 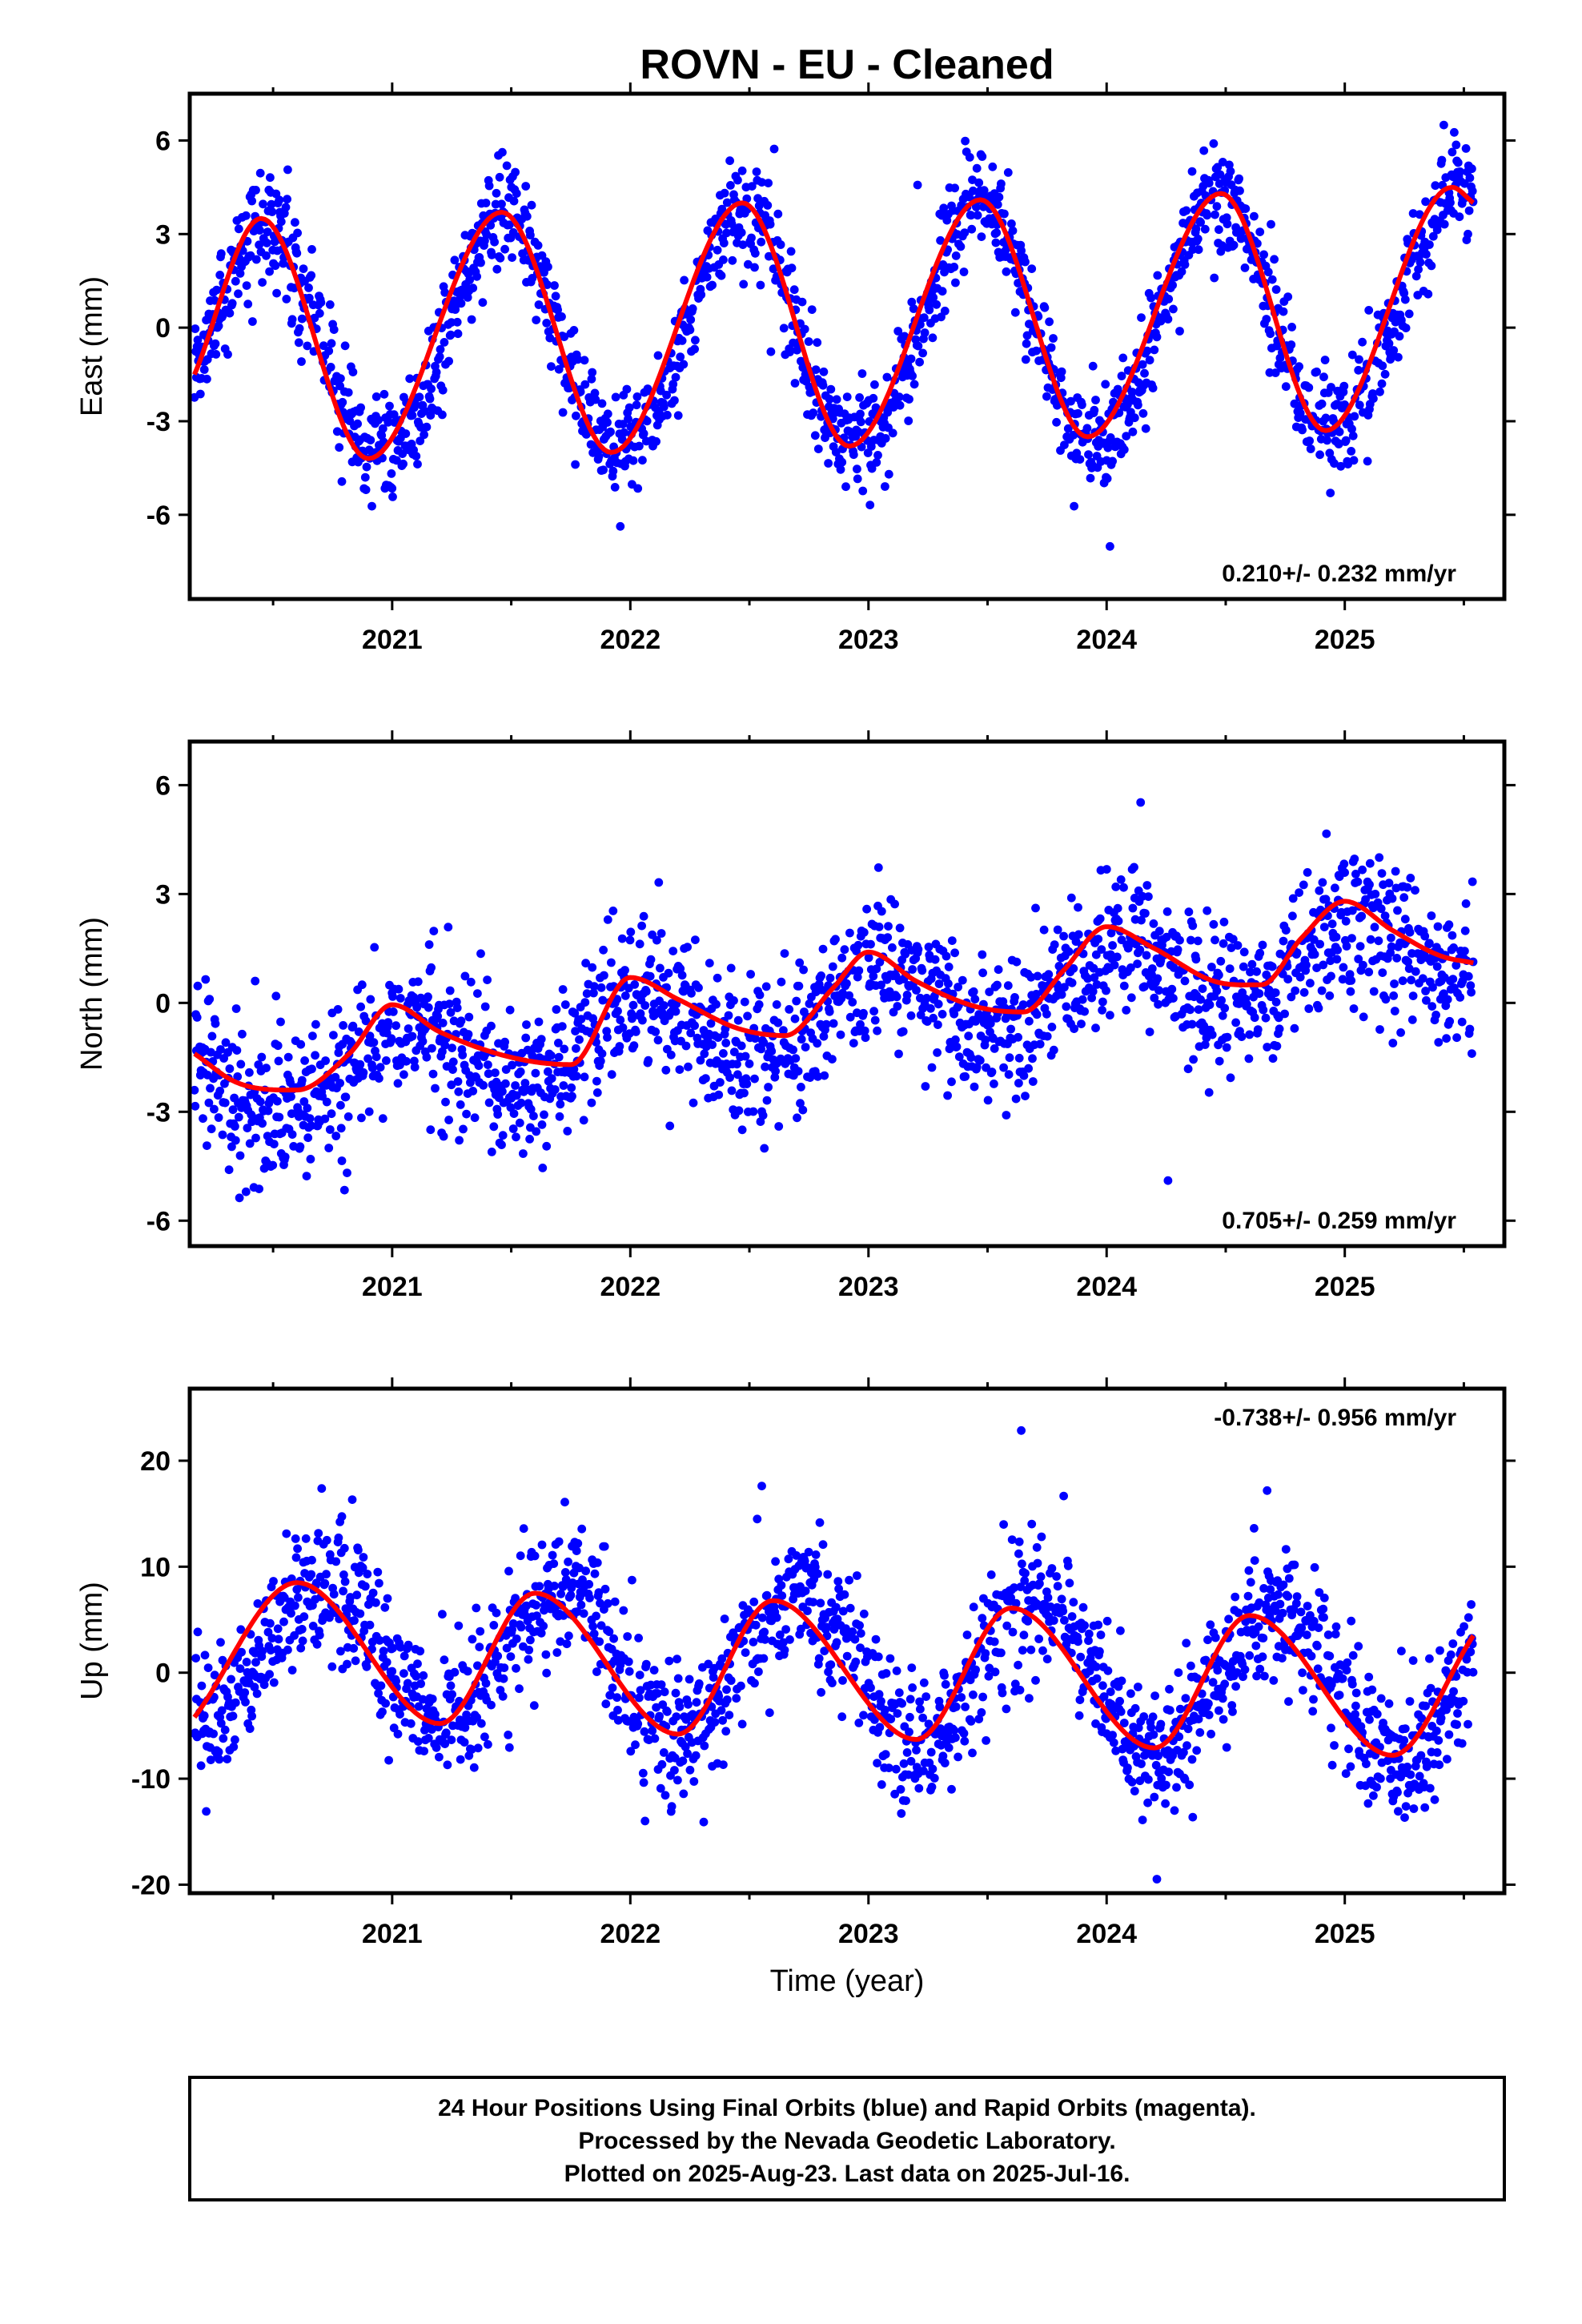 I want to click on figure-title: ROVN - EU - Cleaned, so click(x=847, y=65).